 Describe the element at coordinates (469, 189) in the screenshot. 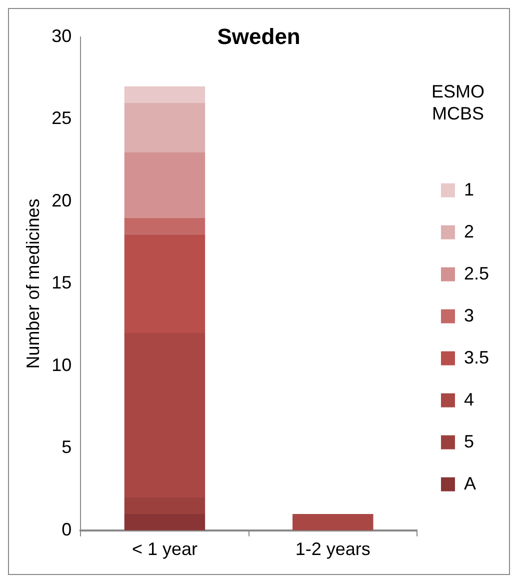

I see `legend-label: 1` at that location.